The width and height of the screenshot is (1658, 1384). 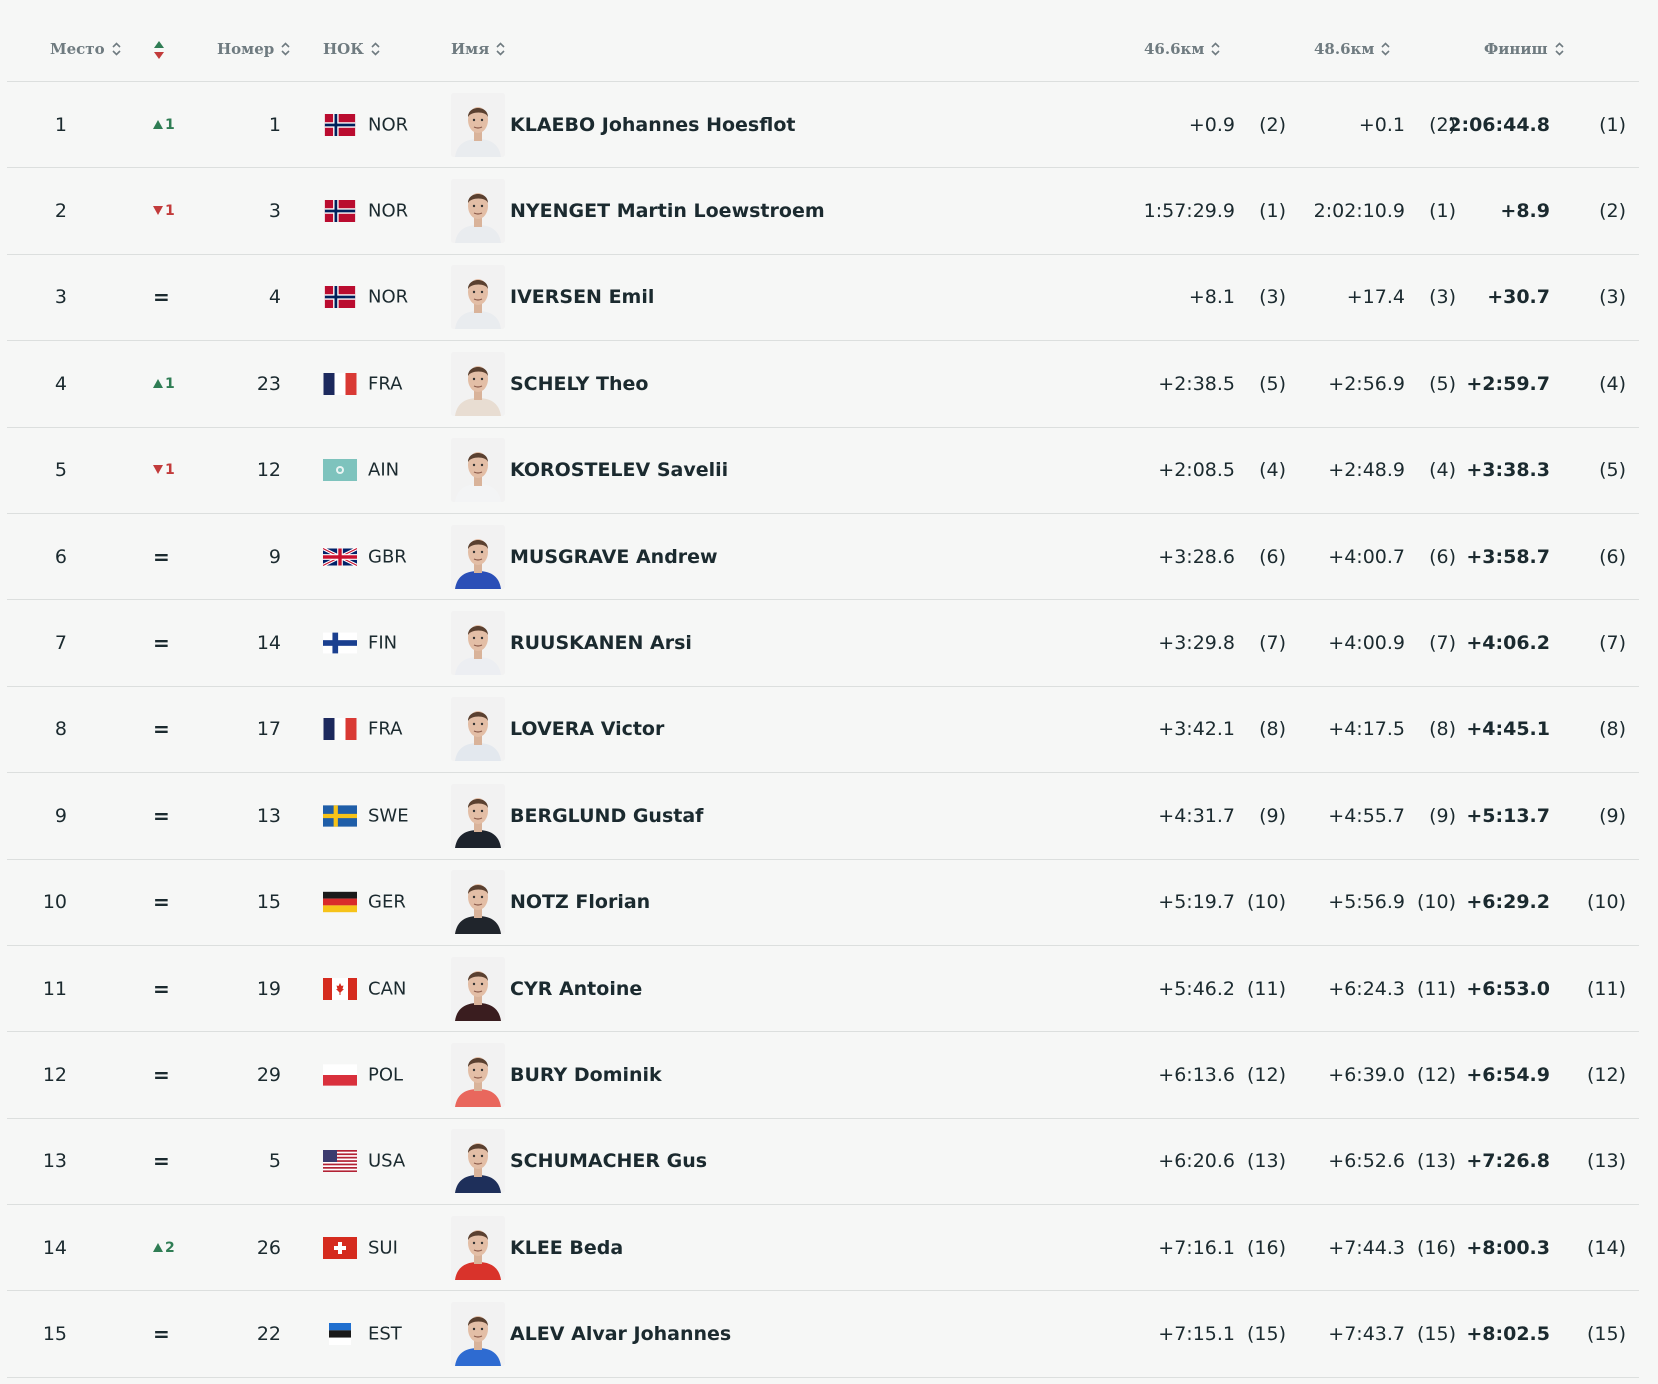 I want to click on rank: 4, so click(x=60, y=383).